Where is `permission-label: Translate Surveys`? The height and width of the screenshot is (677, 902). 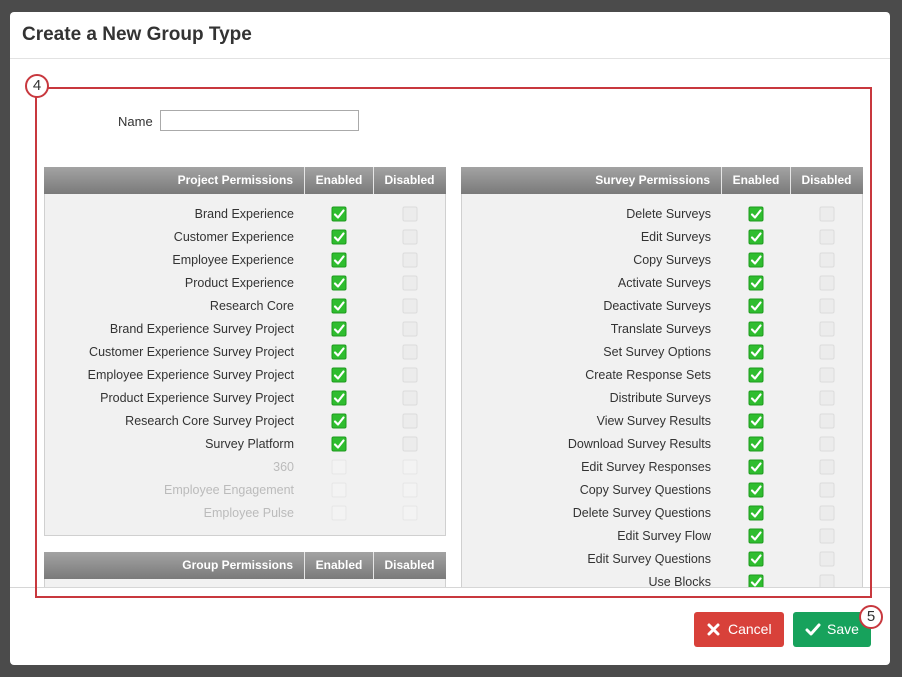
permission-label: Translate Surveys is located at coordinates (660, 329).